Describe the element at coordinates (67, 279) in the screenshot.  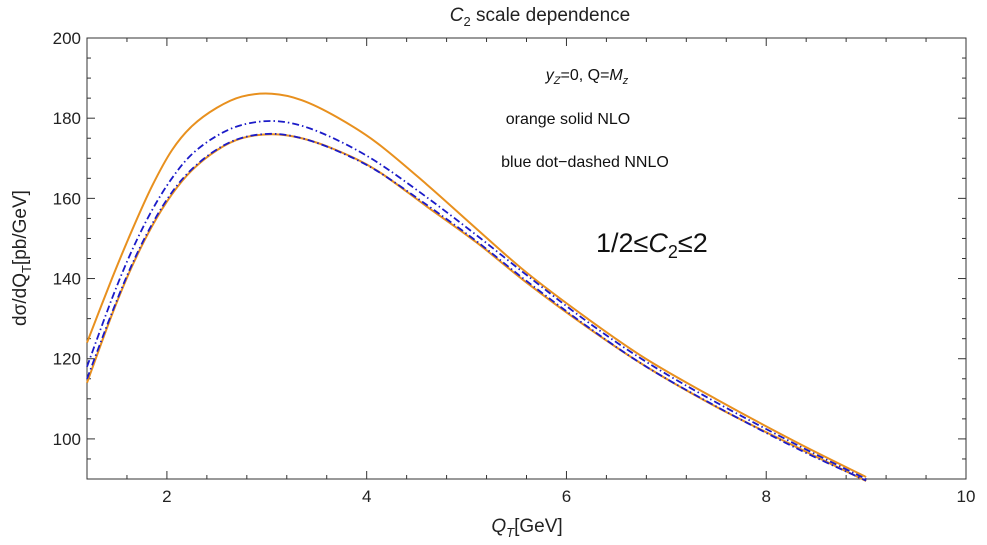
I see `y-tick-label: 140` at that location.